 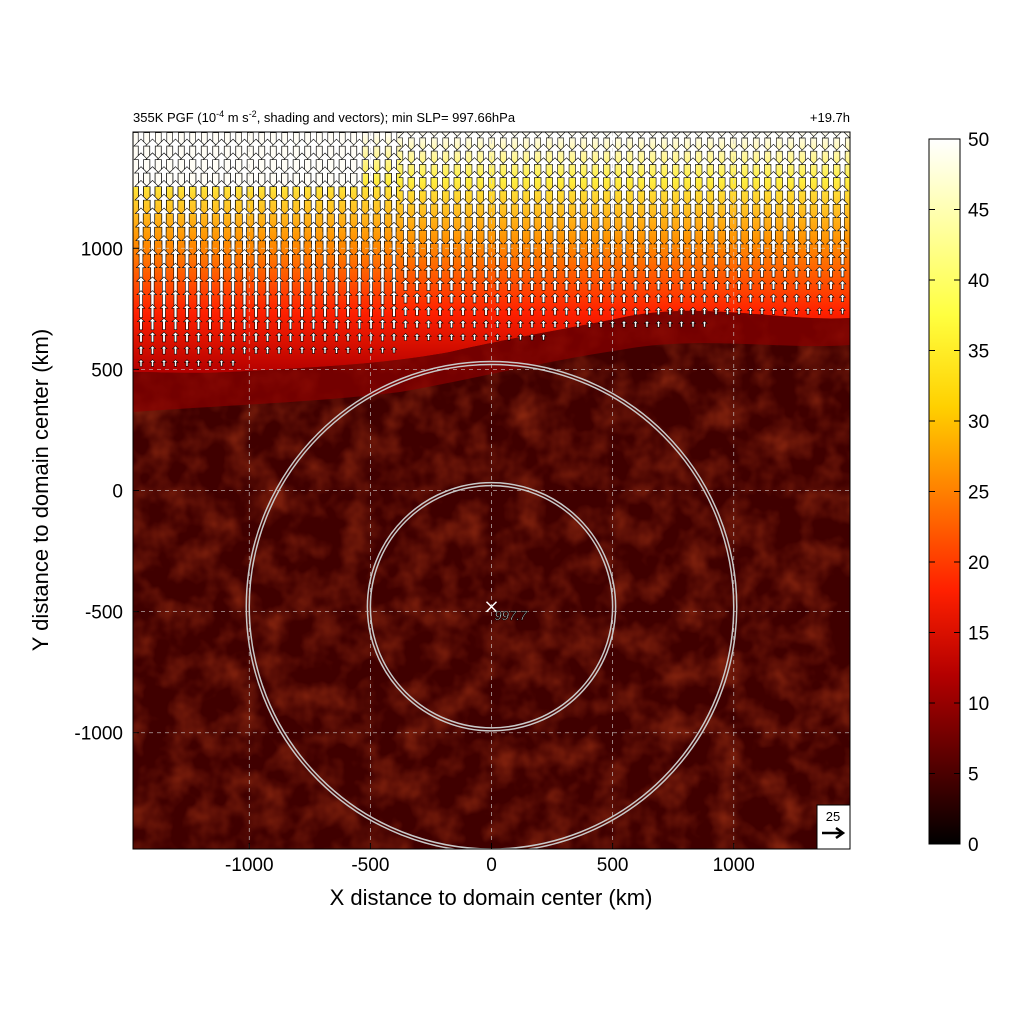 What do you see at coordinates (978, 563) in the screenshot?
I see `colorbar-tick-label: 20` at bounding box center [978, 563].